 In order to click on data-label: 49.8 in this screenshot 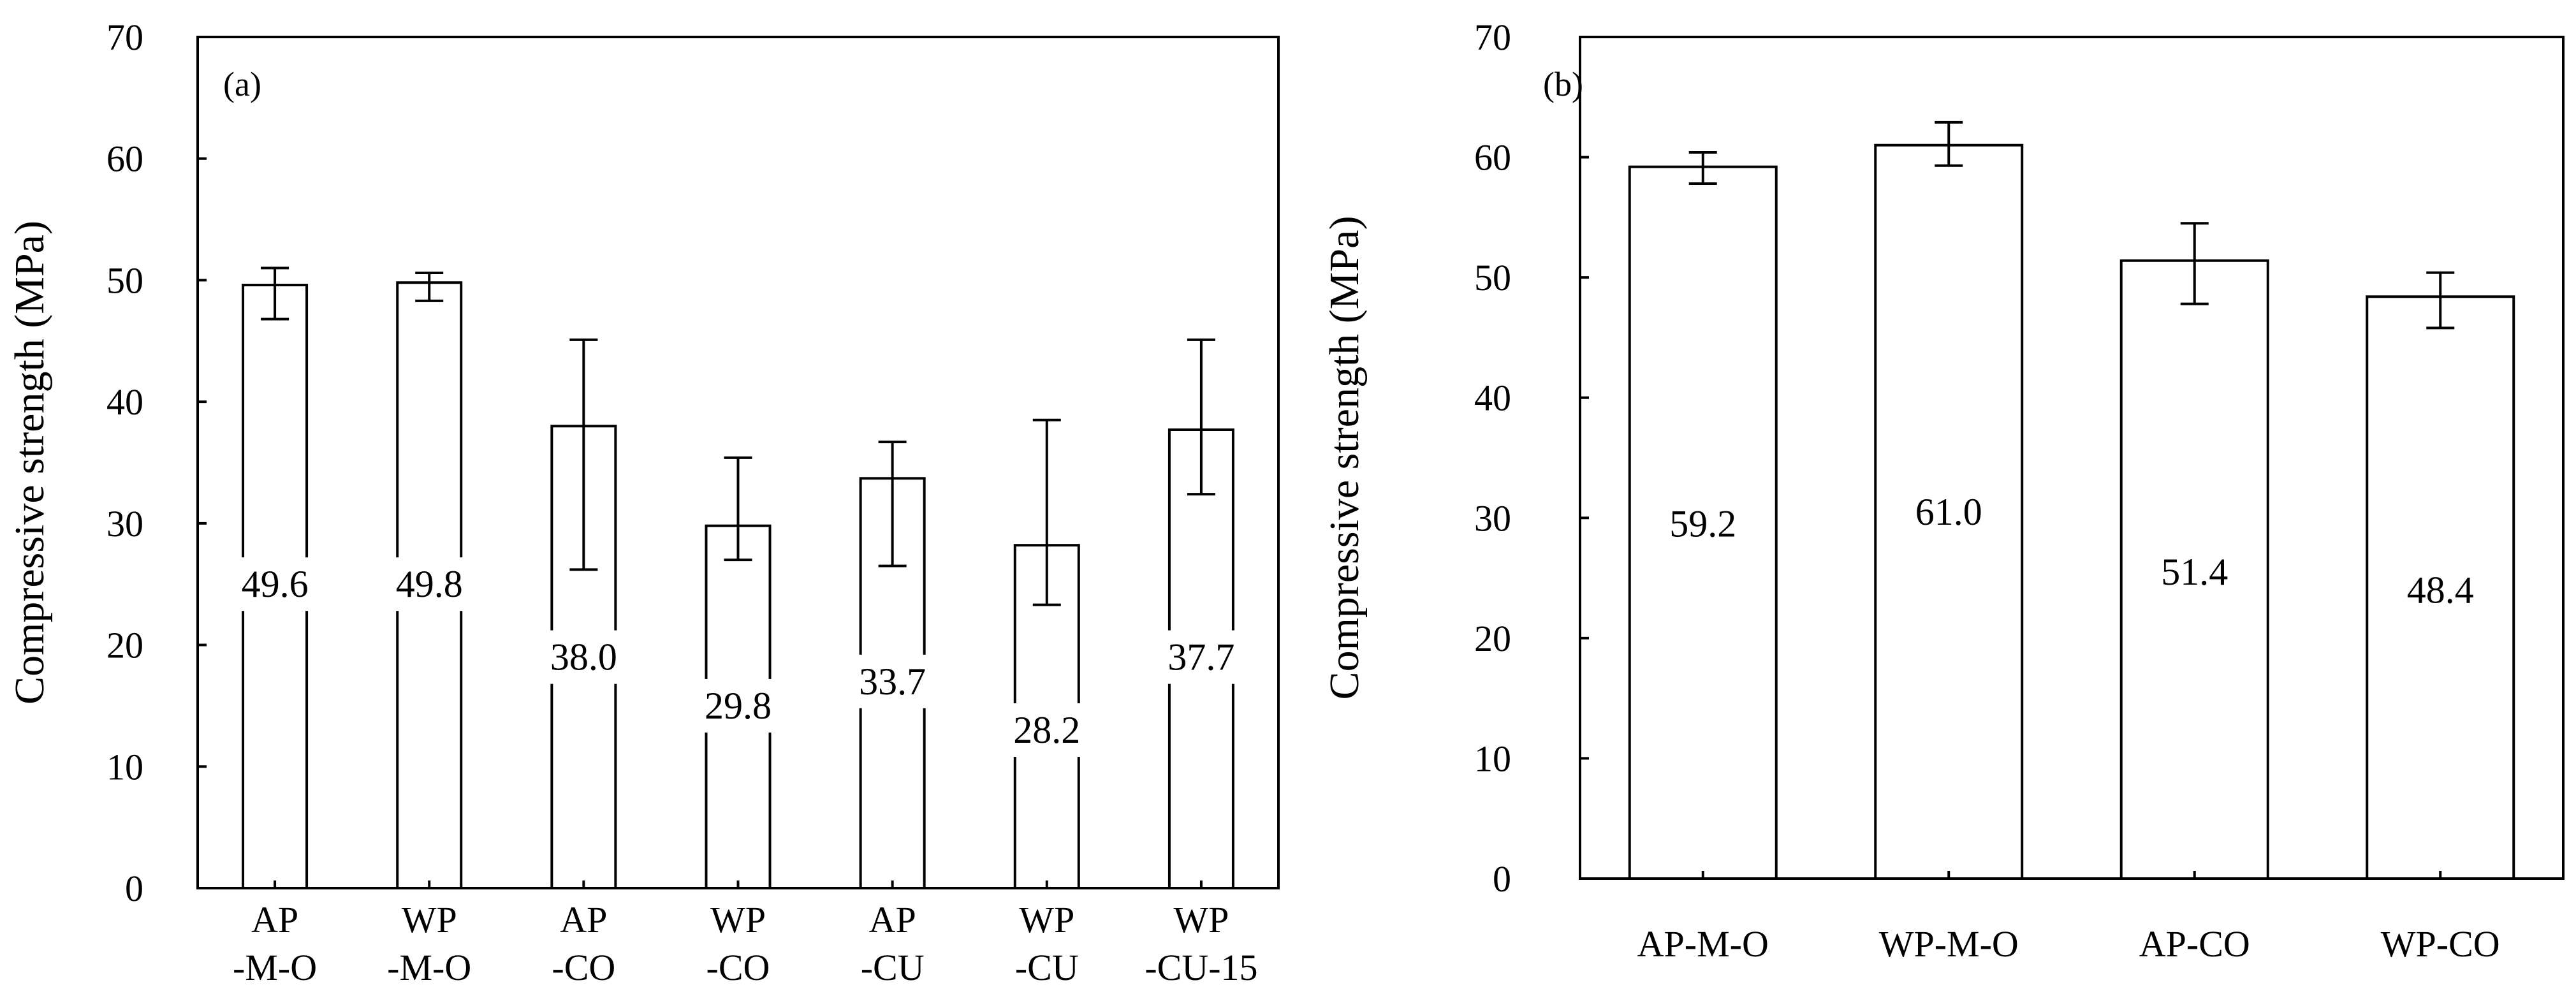, I will do `click(429, 584)`.